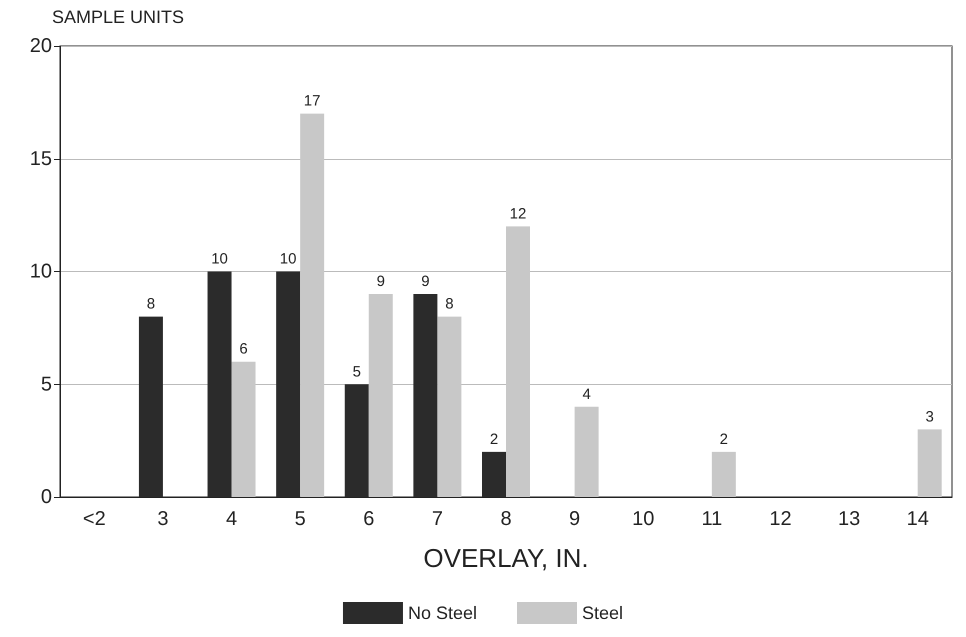 Image resolution: width=966 pixels, height=637 pixels. Describe the element at coordinates (506, 558) in the screenshot. I see `x-axis-title: OVERLAY, IN.` at that location.